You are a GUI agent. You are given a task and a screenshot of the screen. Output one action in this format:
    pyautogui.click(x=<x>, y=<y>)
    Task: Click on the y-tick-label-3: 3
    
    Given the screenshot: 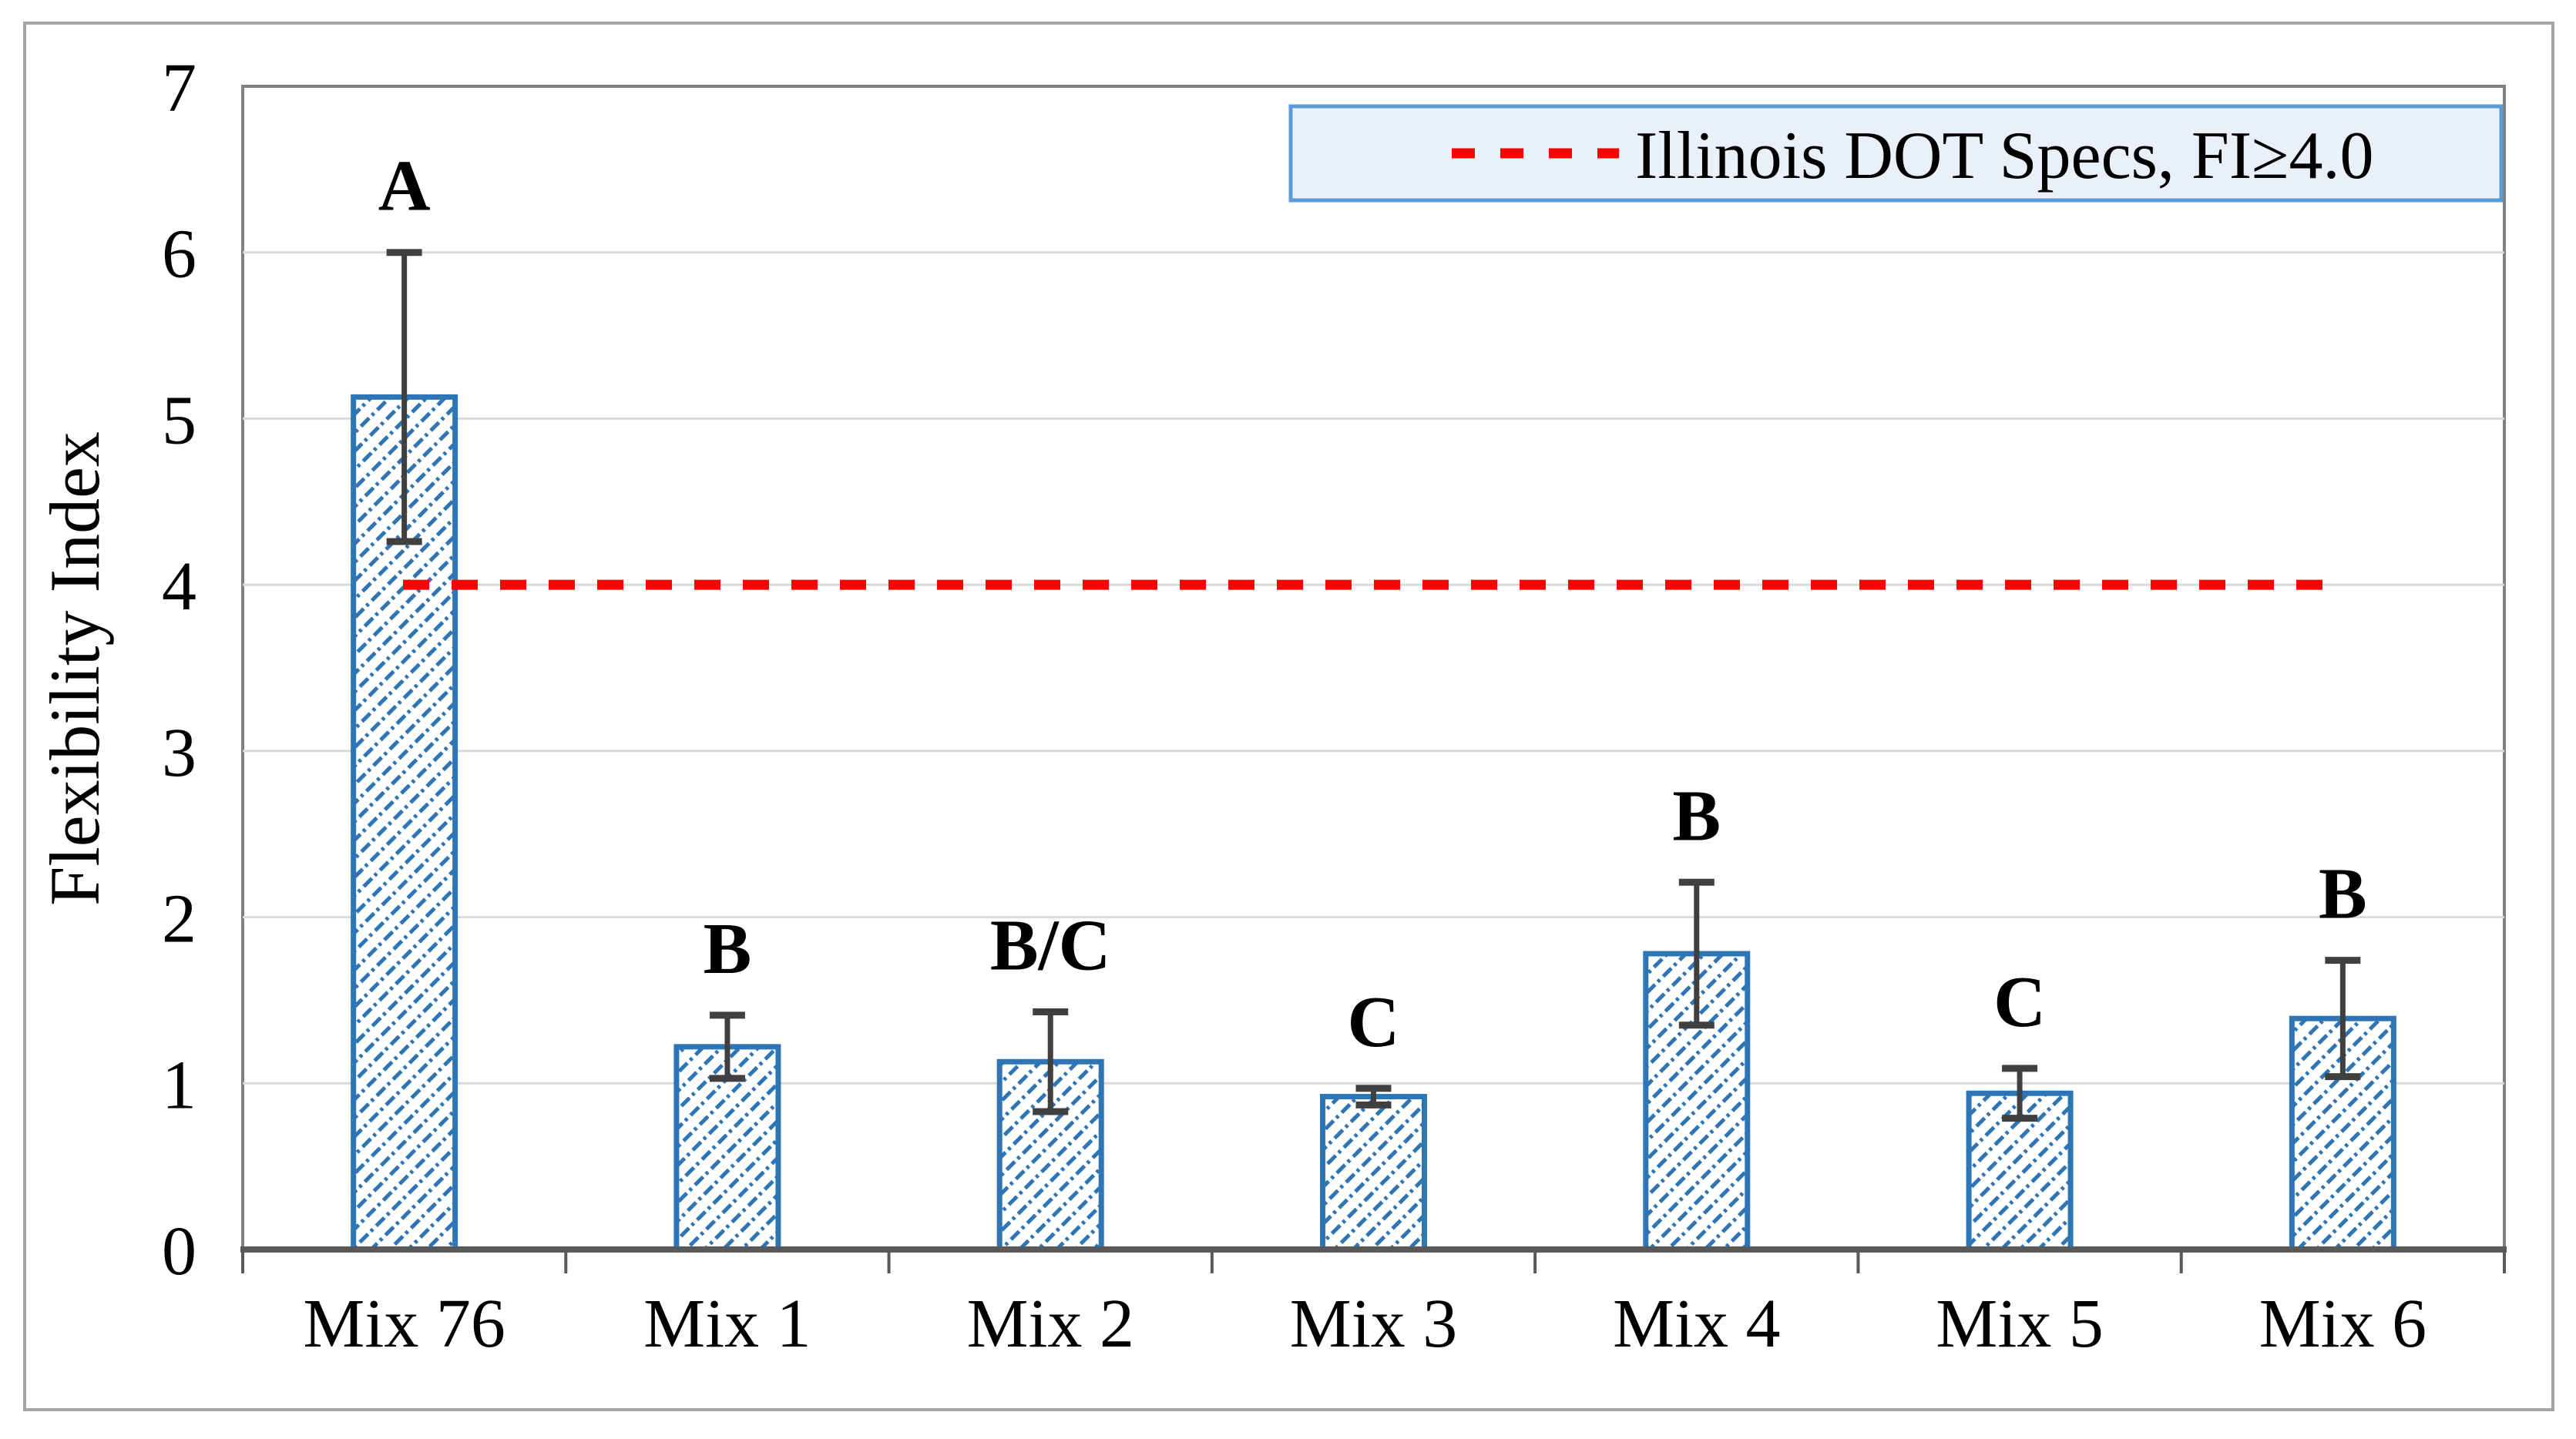 What is the action you would take?
    pyautogui.click(x=179, y=753)
    